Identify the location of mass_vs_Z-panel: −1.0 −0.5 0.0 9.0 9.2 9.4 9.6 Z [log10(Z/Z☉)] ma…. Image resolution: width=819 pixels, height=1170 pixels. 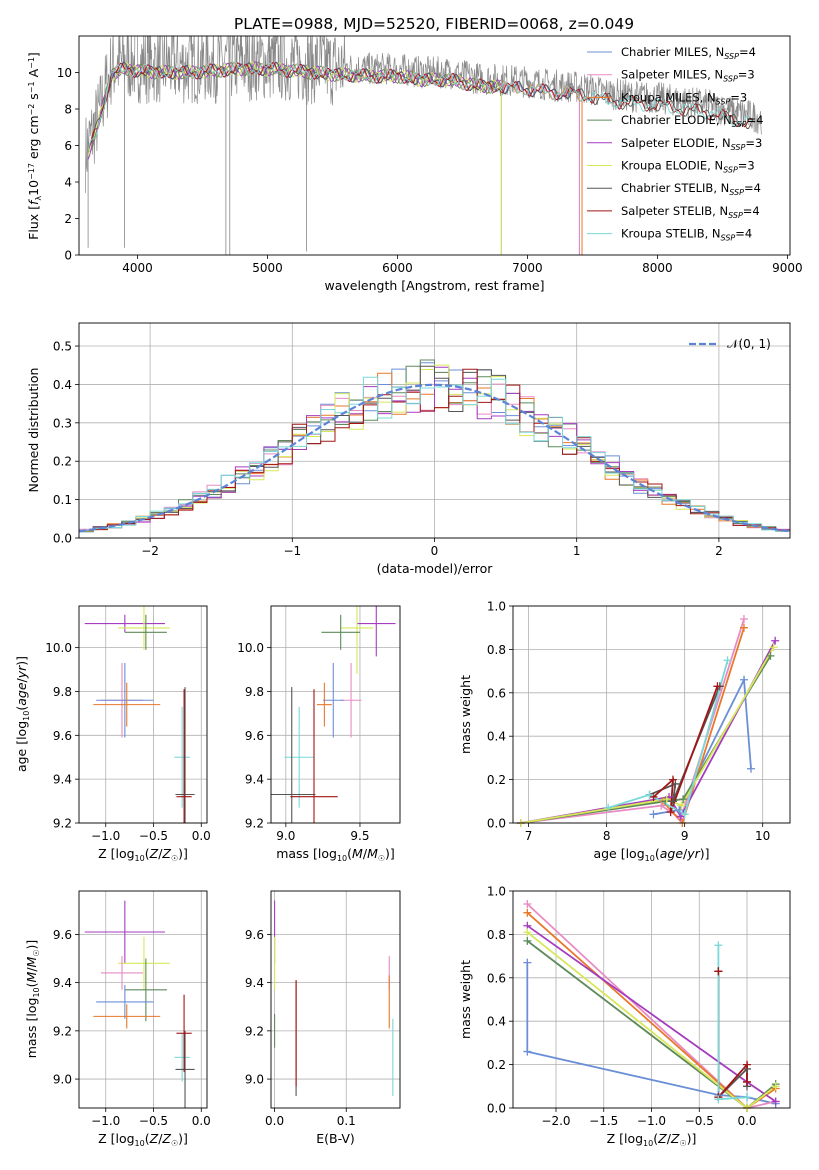
(117, 1019).